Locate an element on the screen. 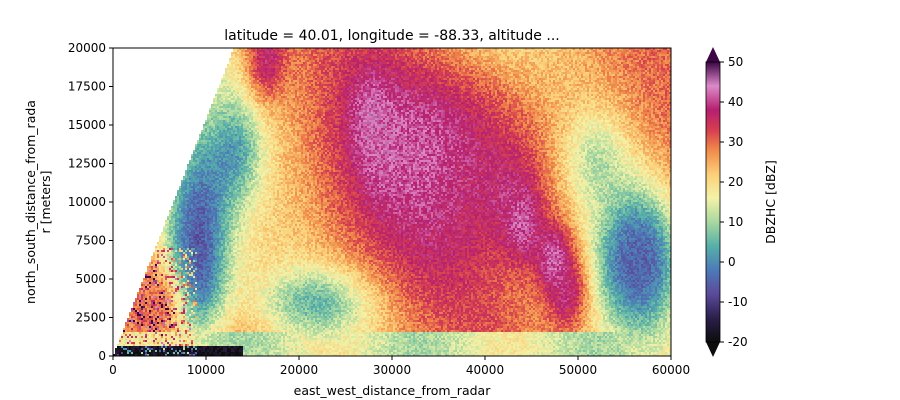 The width and height of the screenshot is (900, 400). colorbar-tick-label: 10 is located at coordinates (735, 222).